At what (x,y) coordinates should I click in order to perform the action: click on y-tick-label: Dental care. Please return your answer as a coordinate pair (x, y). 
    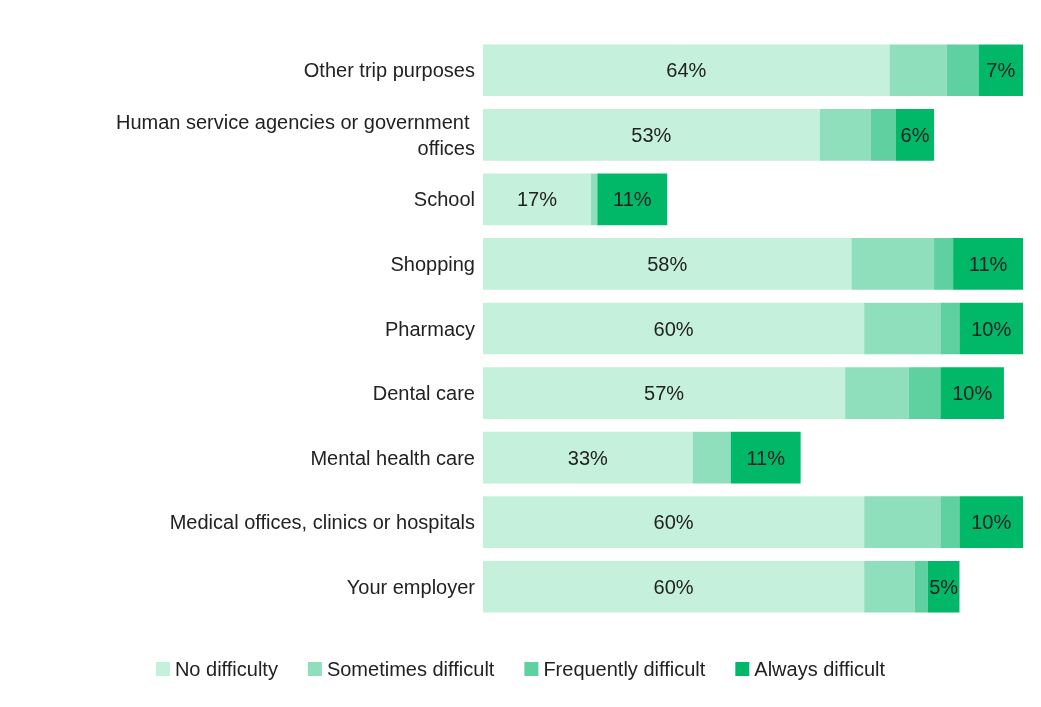
    Looking at the image, I should click on (423, 393).